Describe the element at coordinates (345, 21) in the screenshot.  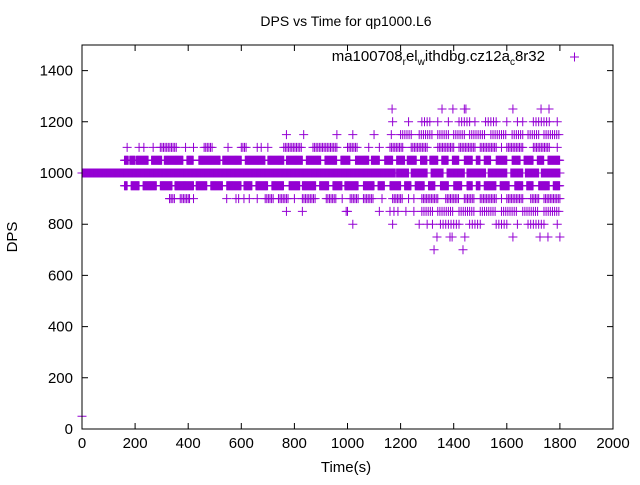
I see `chart-title: DPS vs Time for qp1000.L6` at that location.